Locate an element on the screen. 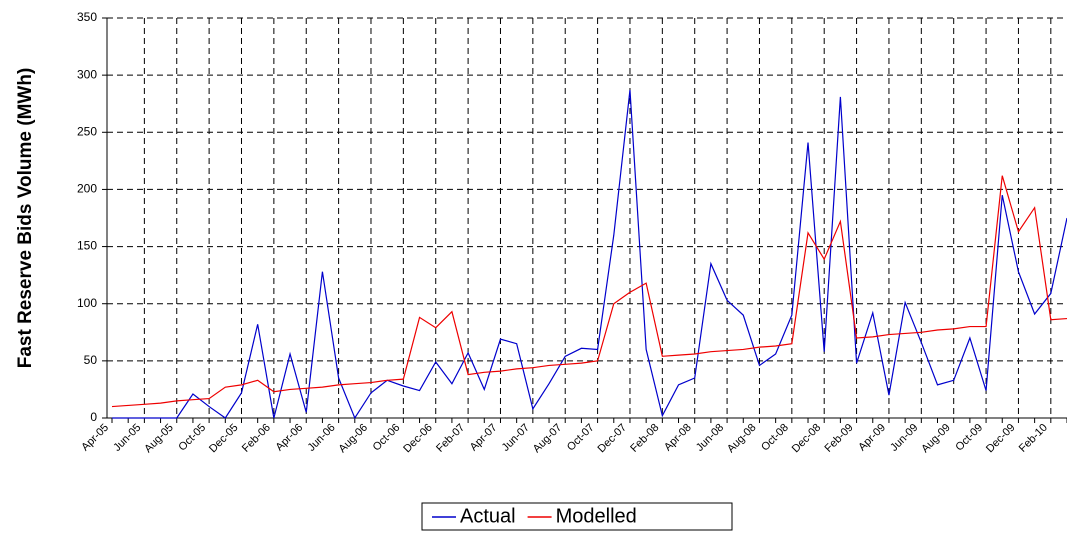  y-tick-label: 50 is located at coordinates (91, 360).